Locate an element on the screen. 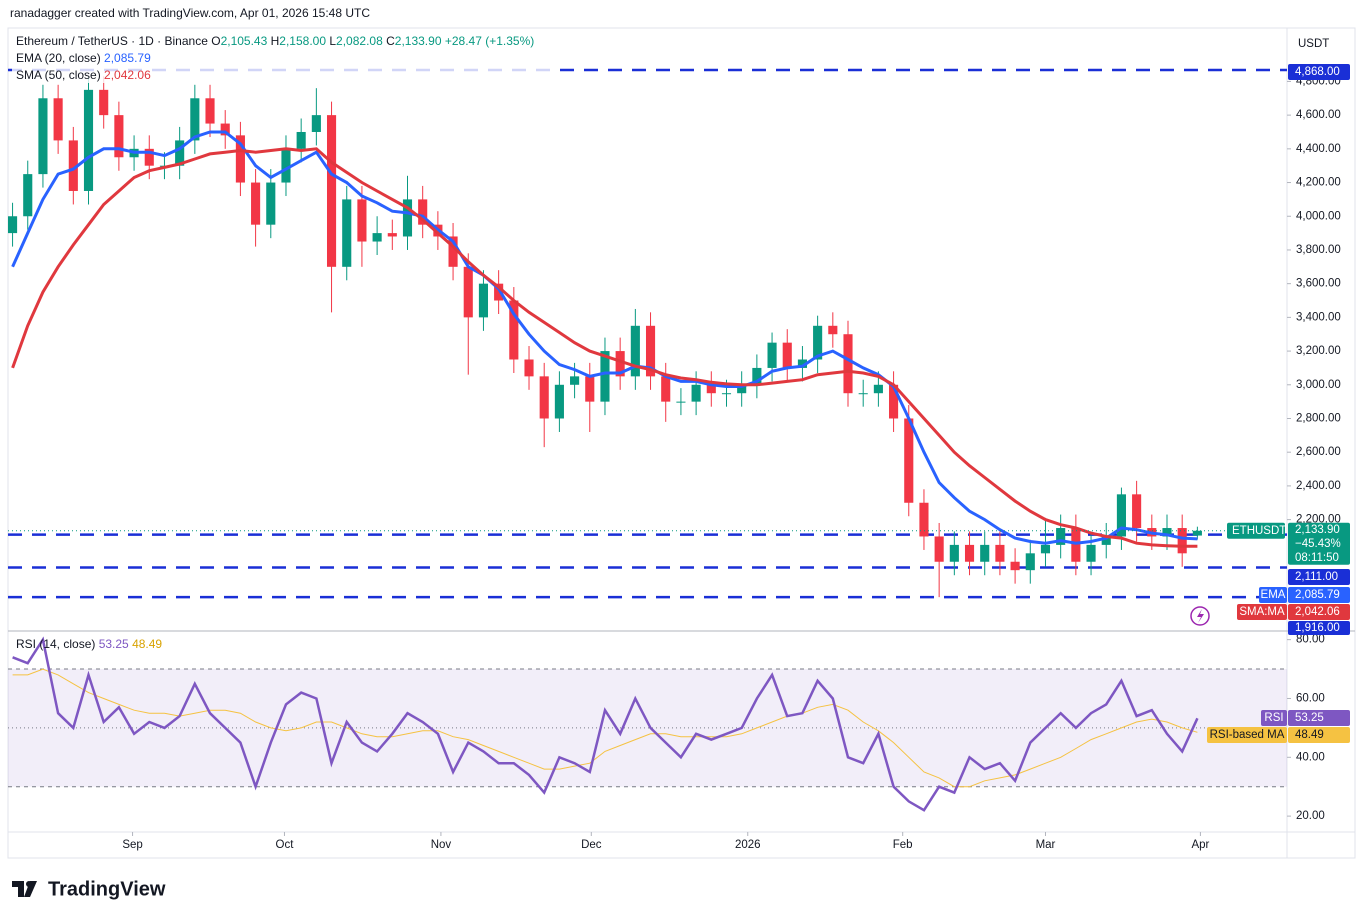 The image size is (1362, 924). currency-box is located at coordinates (1316, 44).